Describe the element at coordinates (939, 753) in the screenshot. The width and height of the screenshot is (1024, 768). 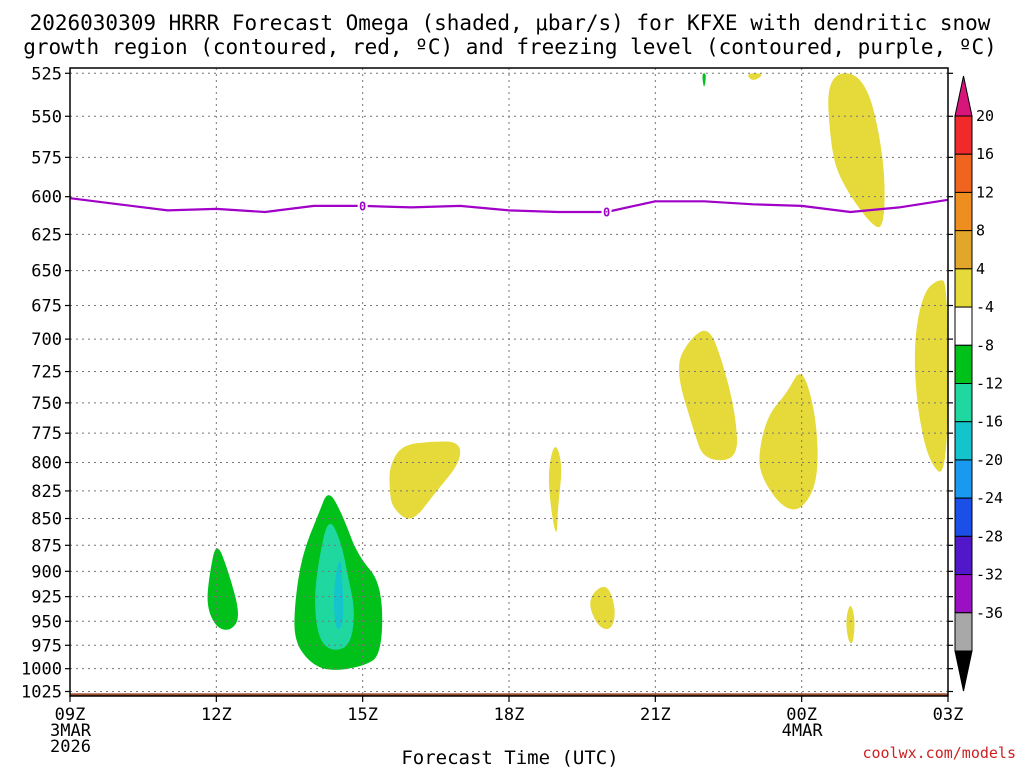
I see `credit-link: coolwx.com/models` at that location.